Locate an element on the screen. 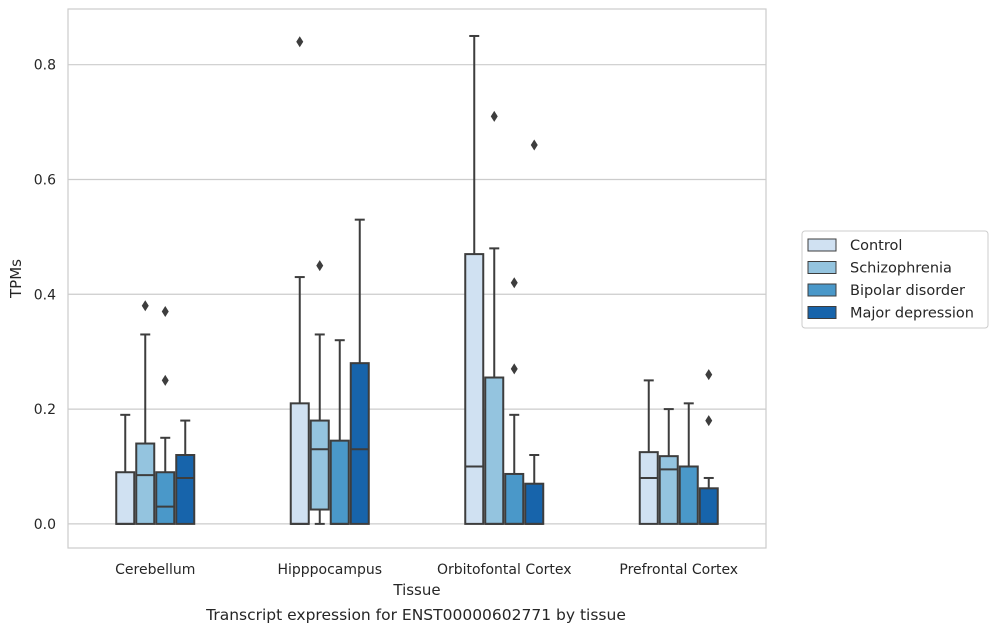 Image resolution: width=997 pixels, height=634 pixels. x-tick-label: Orbitofontal Cortex is located at coordinates (504, 570).